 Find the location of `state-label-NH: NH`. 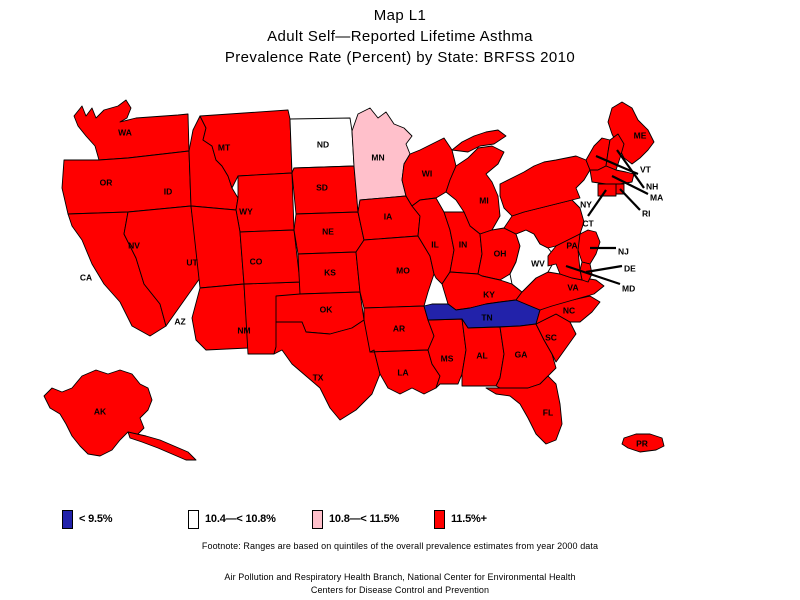

state-label-NH: NH is located at coordinates (652, 186).